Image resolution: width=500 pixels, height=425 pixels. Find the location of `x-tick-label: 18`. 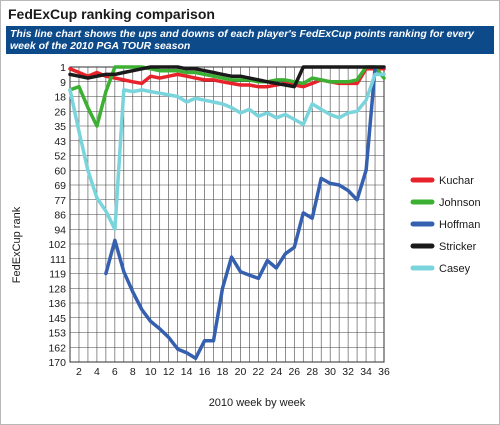

x-tick-label: 18 is located at coordinates (223, 372).